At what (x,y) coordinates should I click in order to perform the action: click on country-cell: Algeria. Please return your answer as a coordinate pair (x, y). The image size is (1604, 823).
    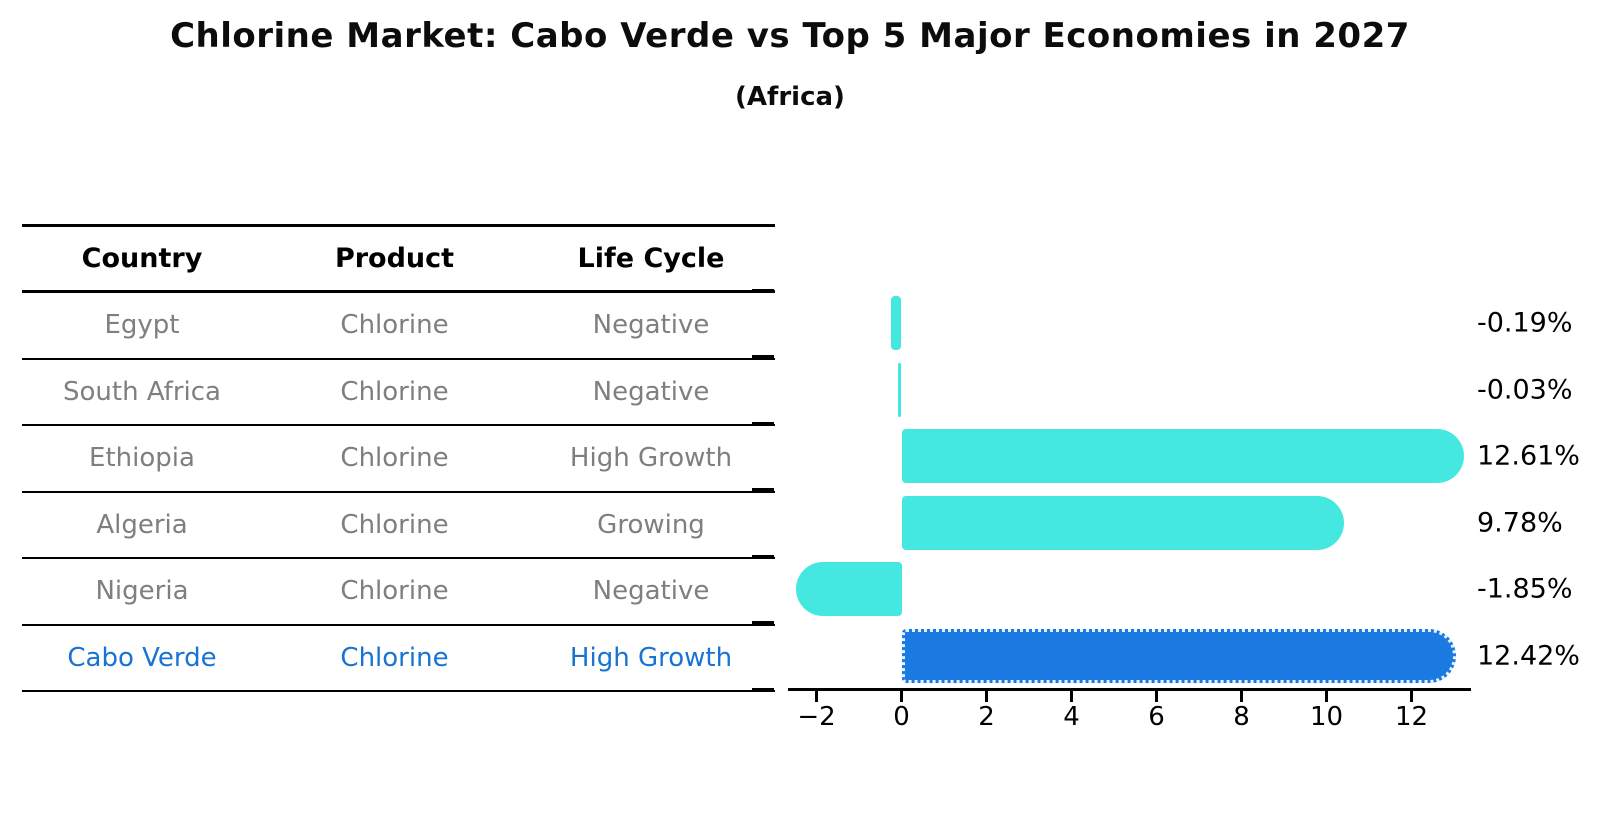
    Looking at the image, I should click on (142, 524).